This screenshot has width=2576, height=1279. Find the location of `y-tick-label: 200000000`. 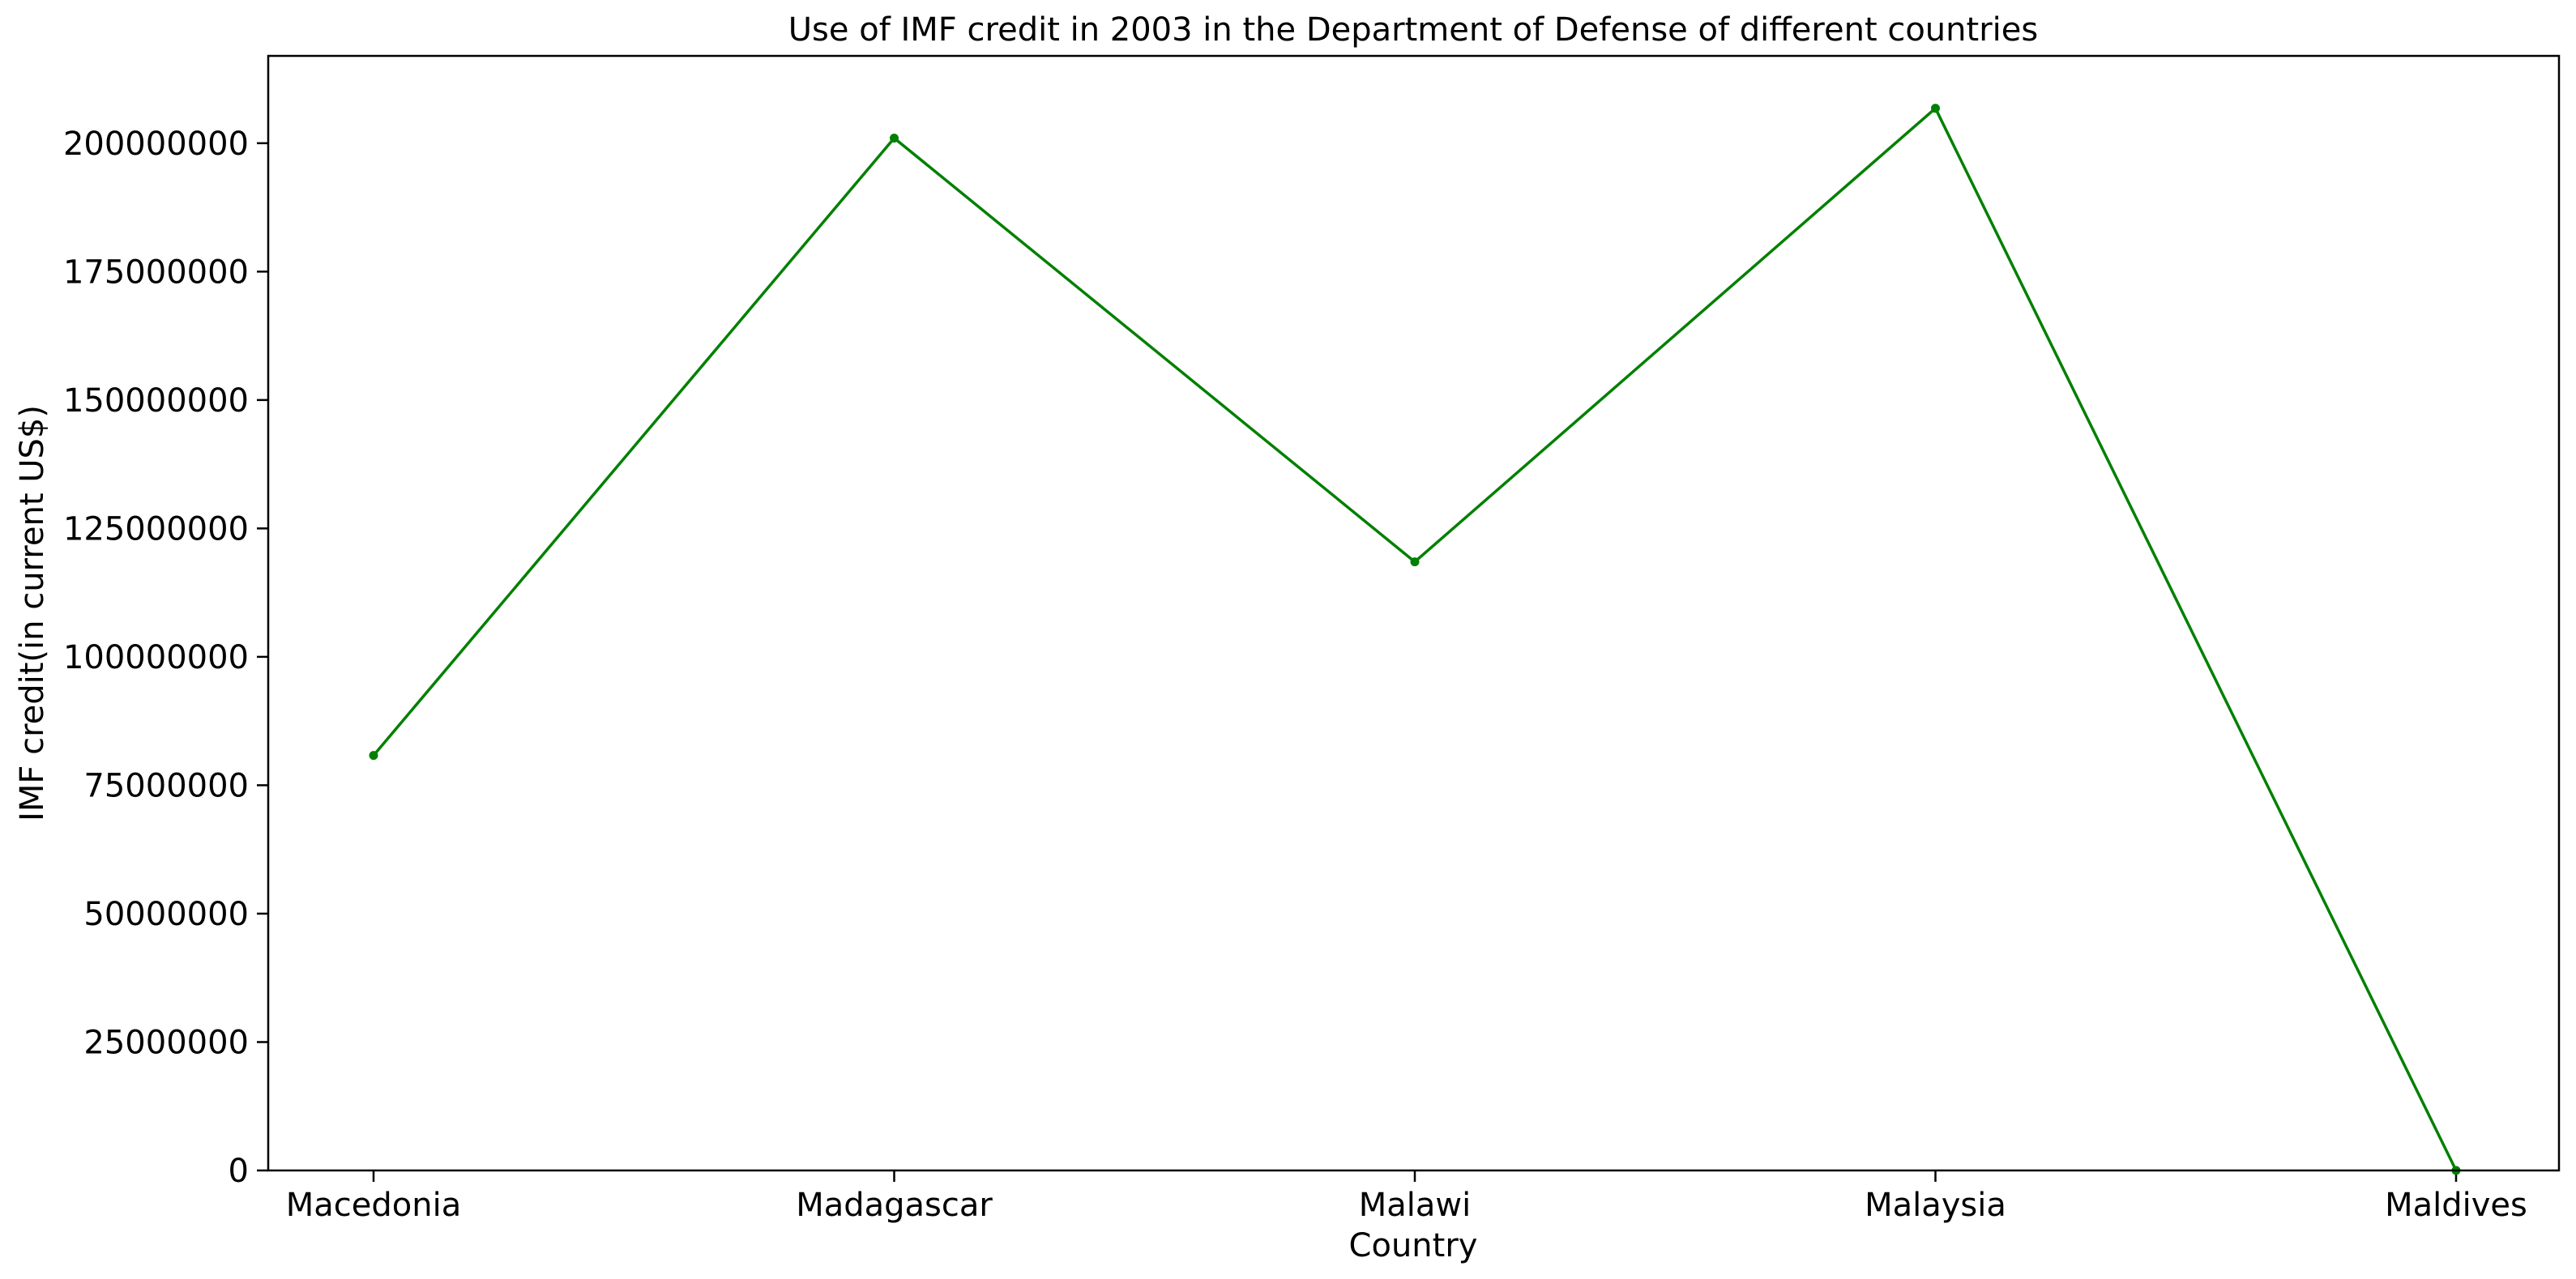

y-tick-label: 200000000 is located at coordinates (156, 144).